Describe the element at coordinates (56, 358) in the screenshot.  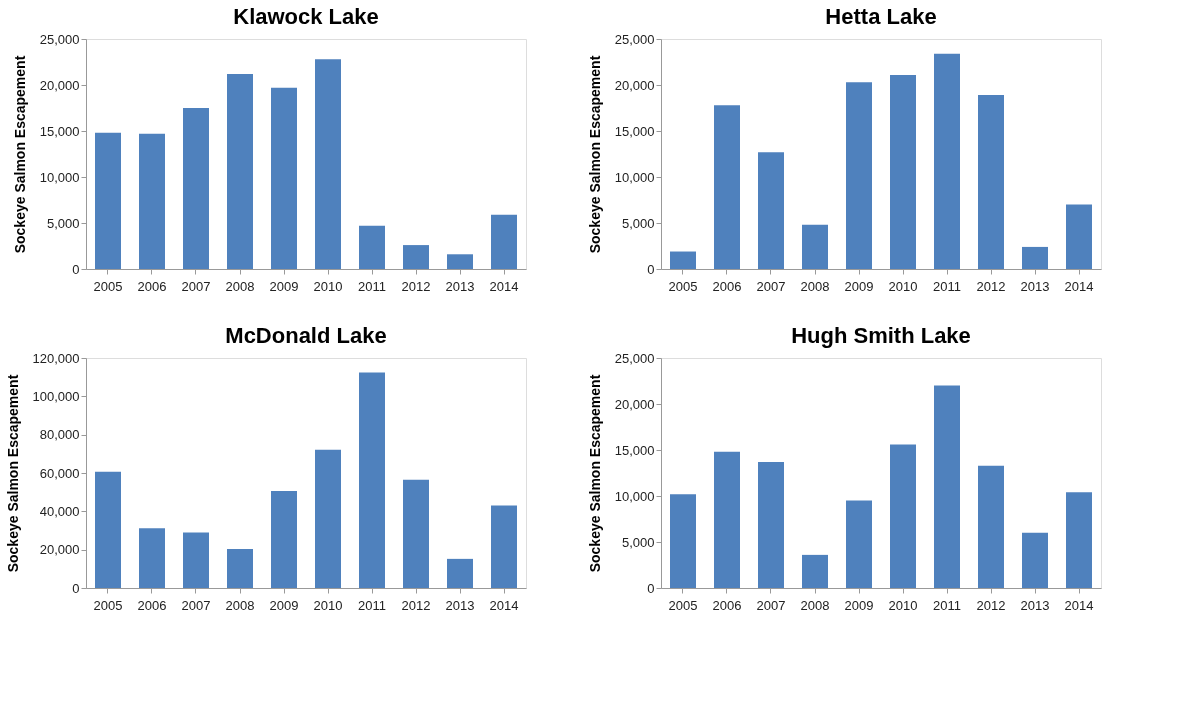
I see `y-tick-label: 120,000` at that location.